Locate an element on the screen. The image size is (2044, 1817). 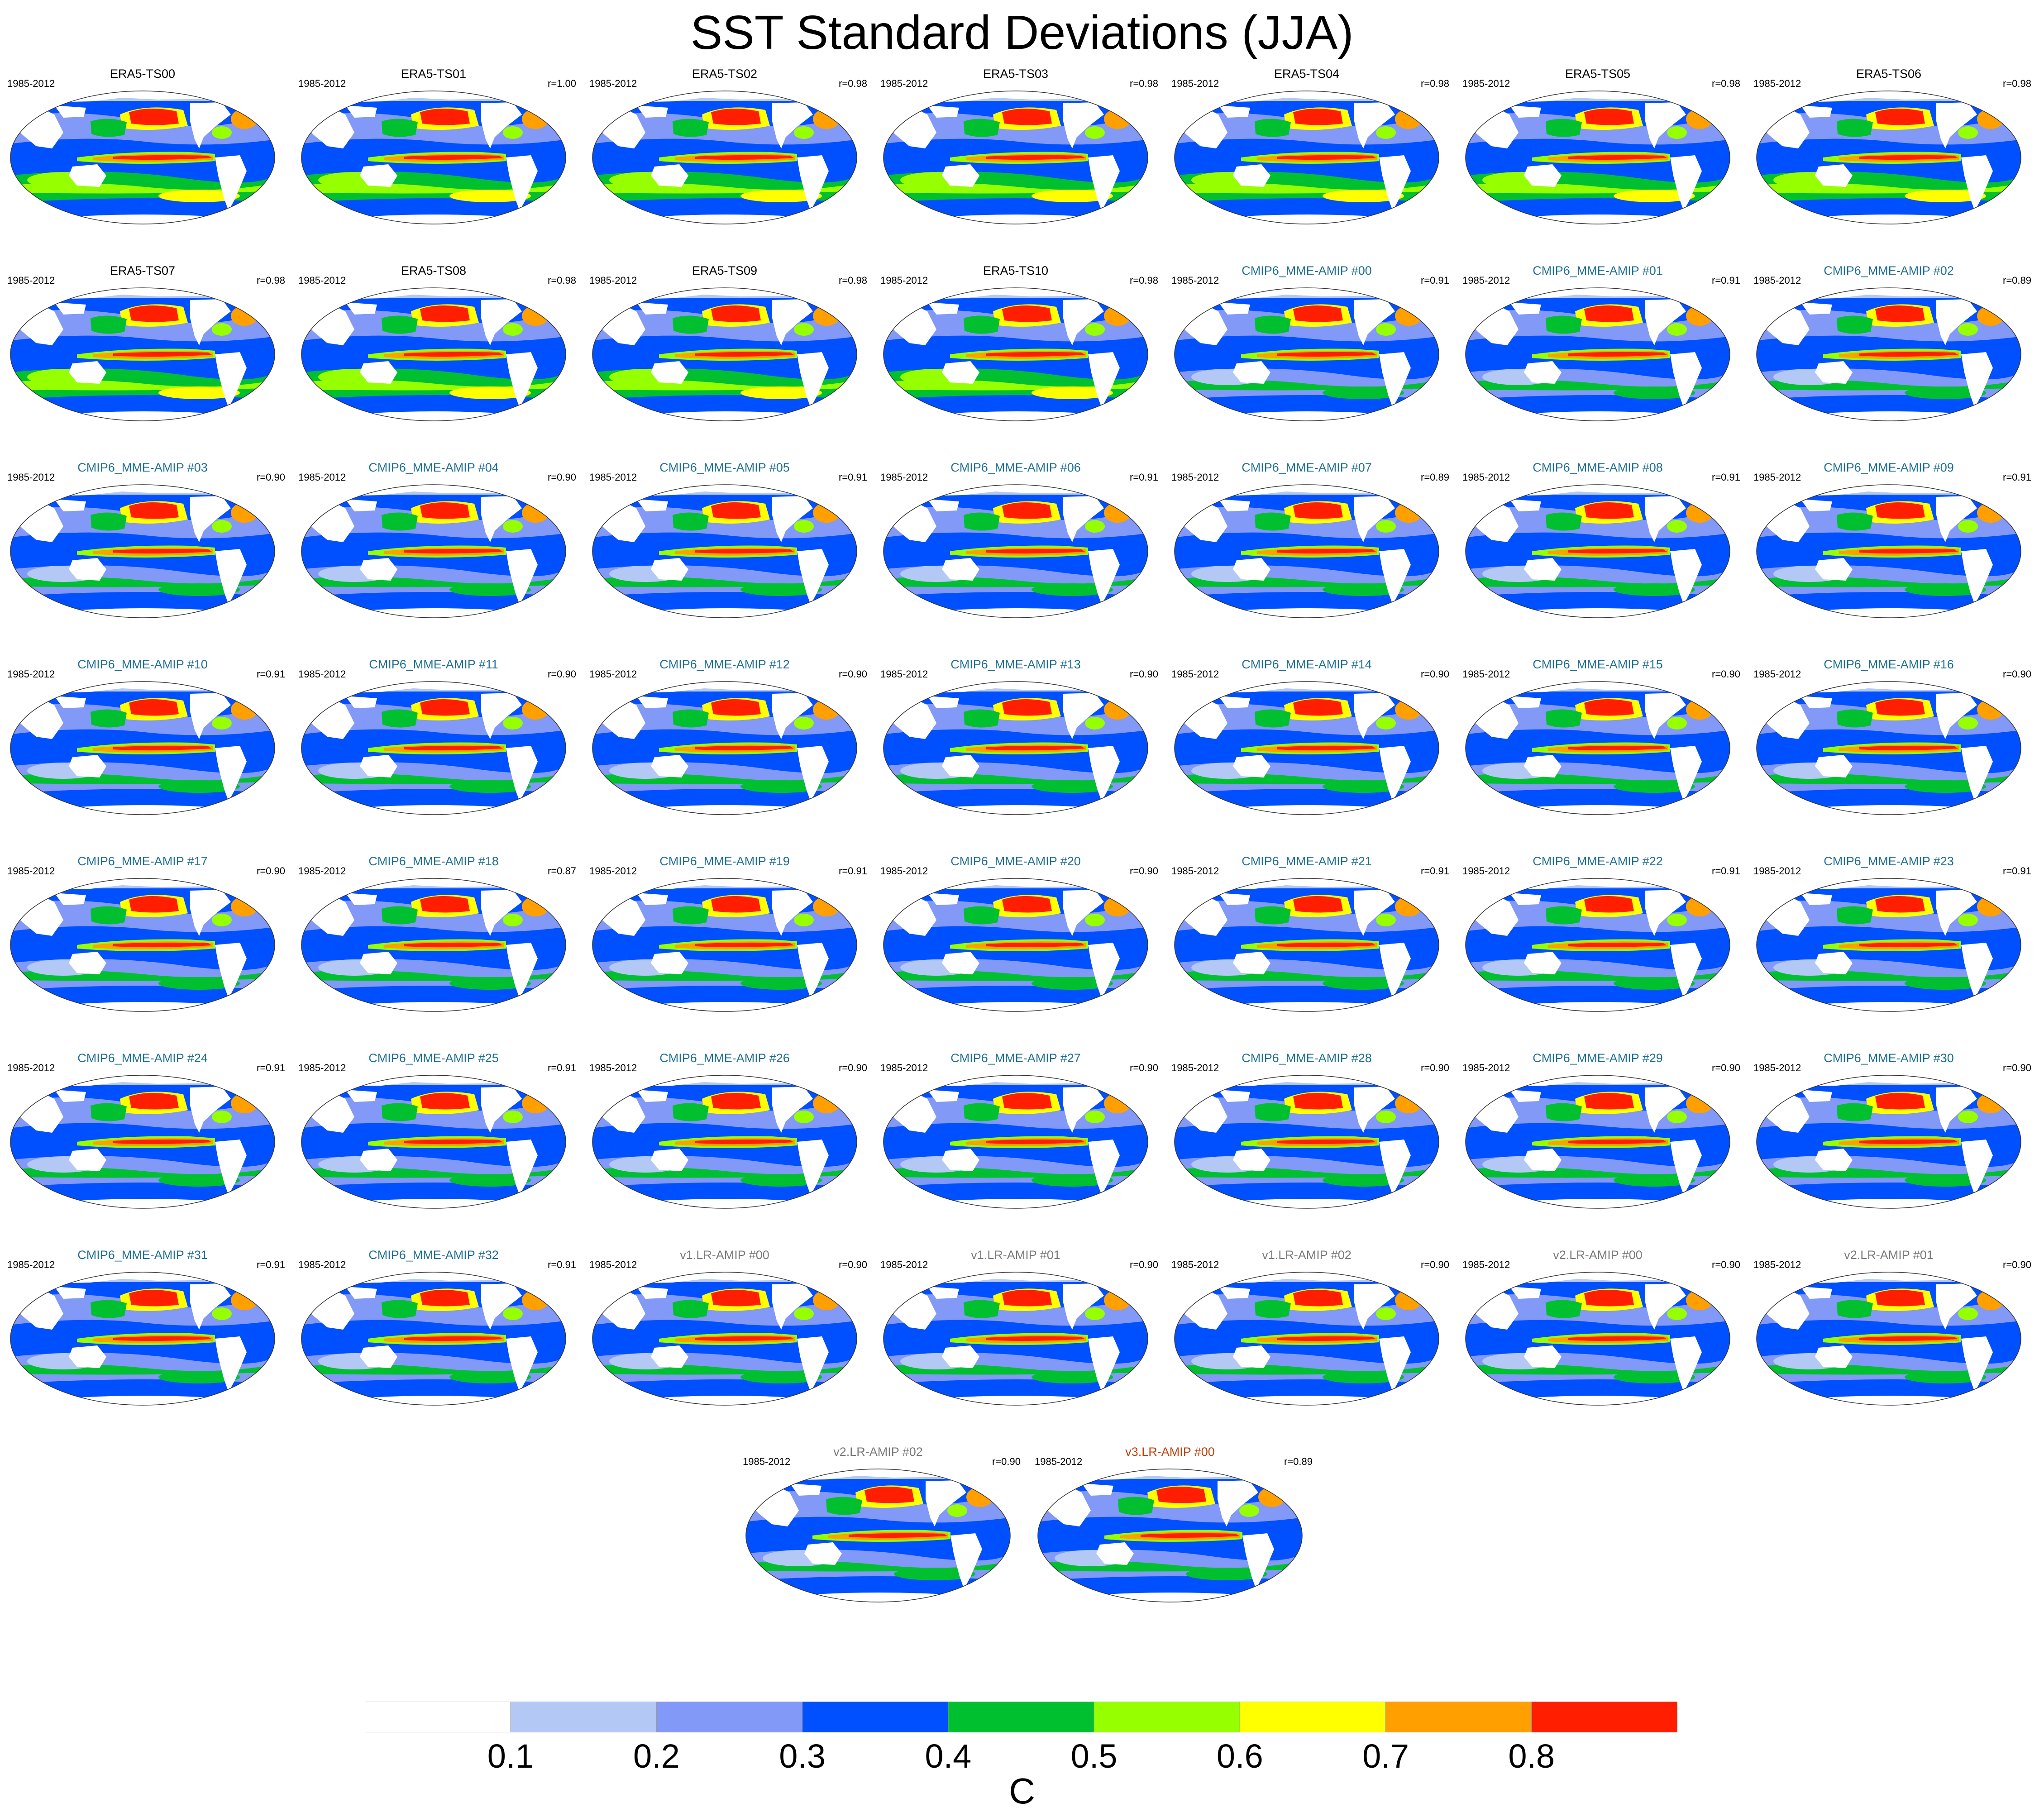
map-panel: CMIP6_MME-AMIP #00 1985-2012 r=0.91 is located at coordinates (1306, 329).